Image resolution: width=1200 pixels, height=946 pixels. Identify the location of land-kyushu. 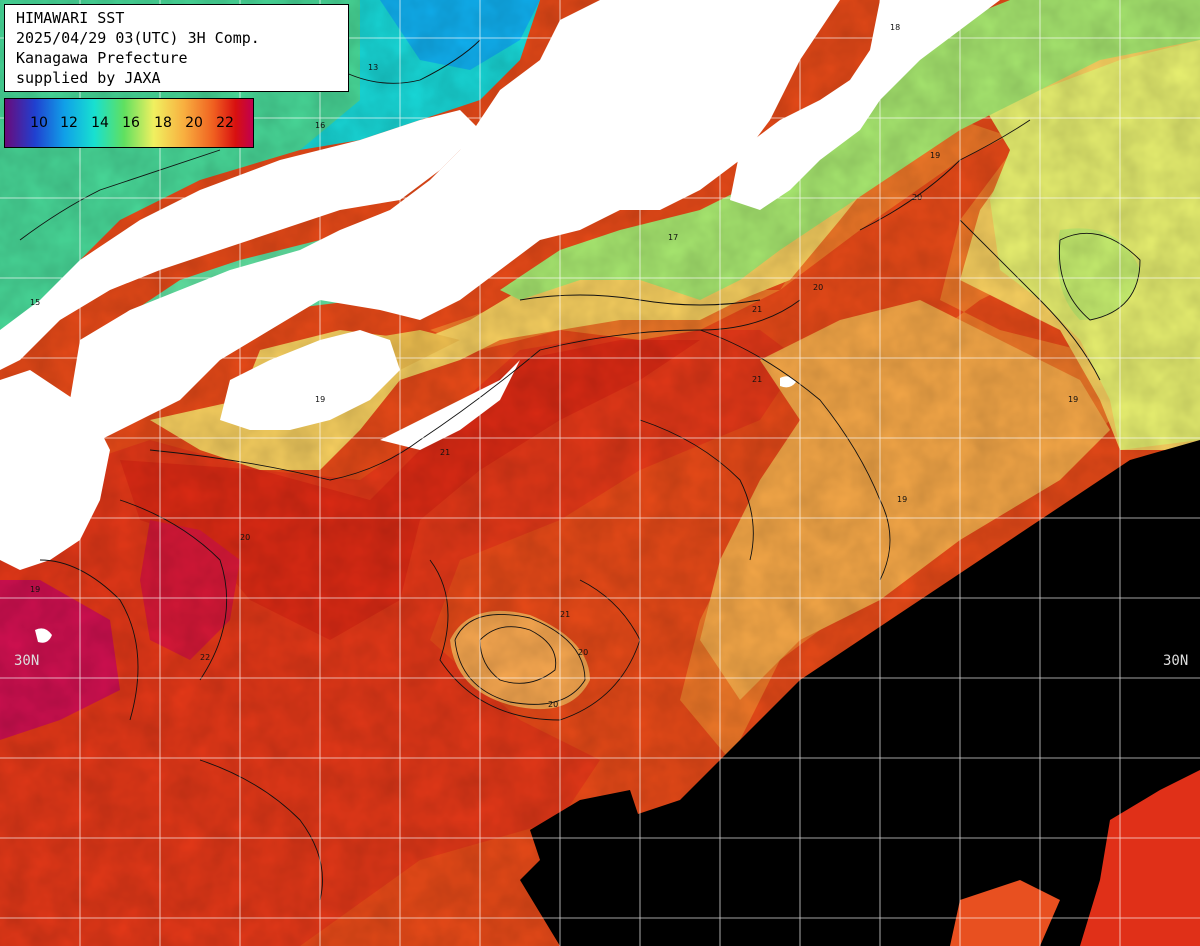
(55, 470).